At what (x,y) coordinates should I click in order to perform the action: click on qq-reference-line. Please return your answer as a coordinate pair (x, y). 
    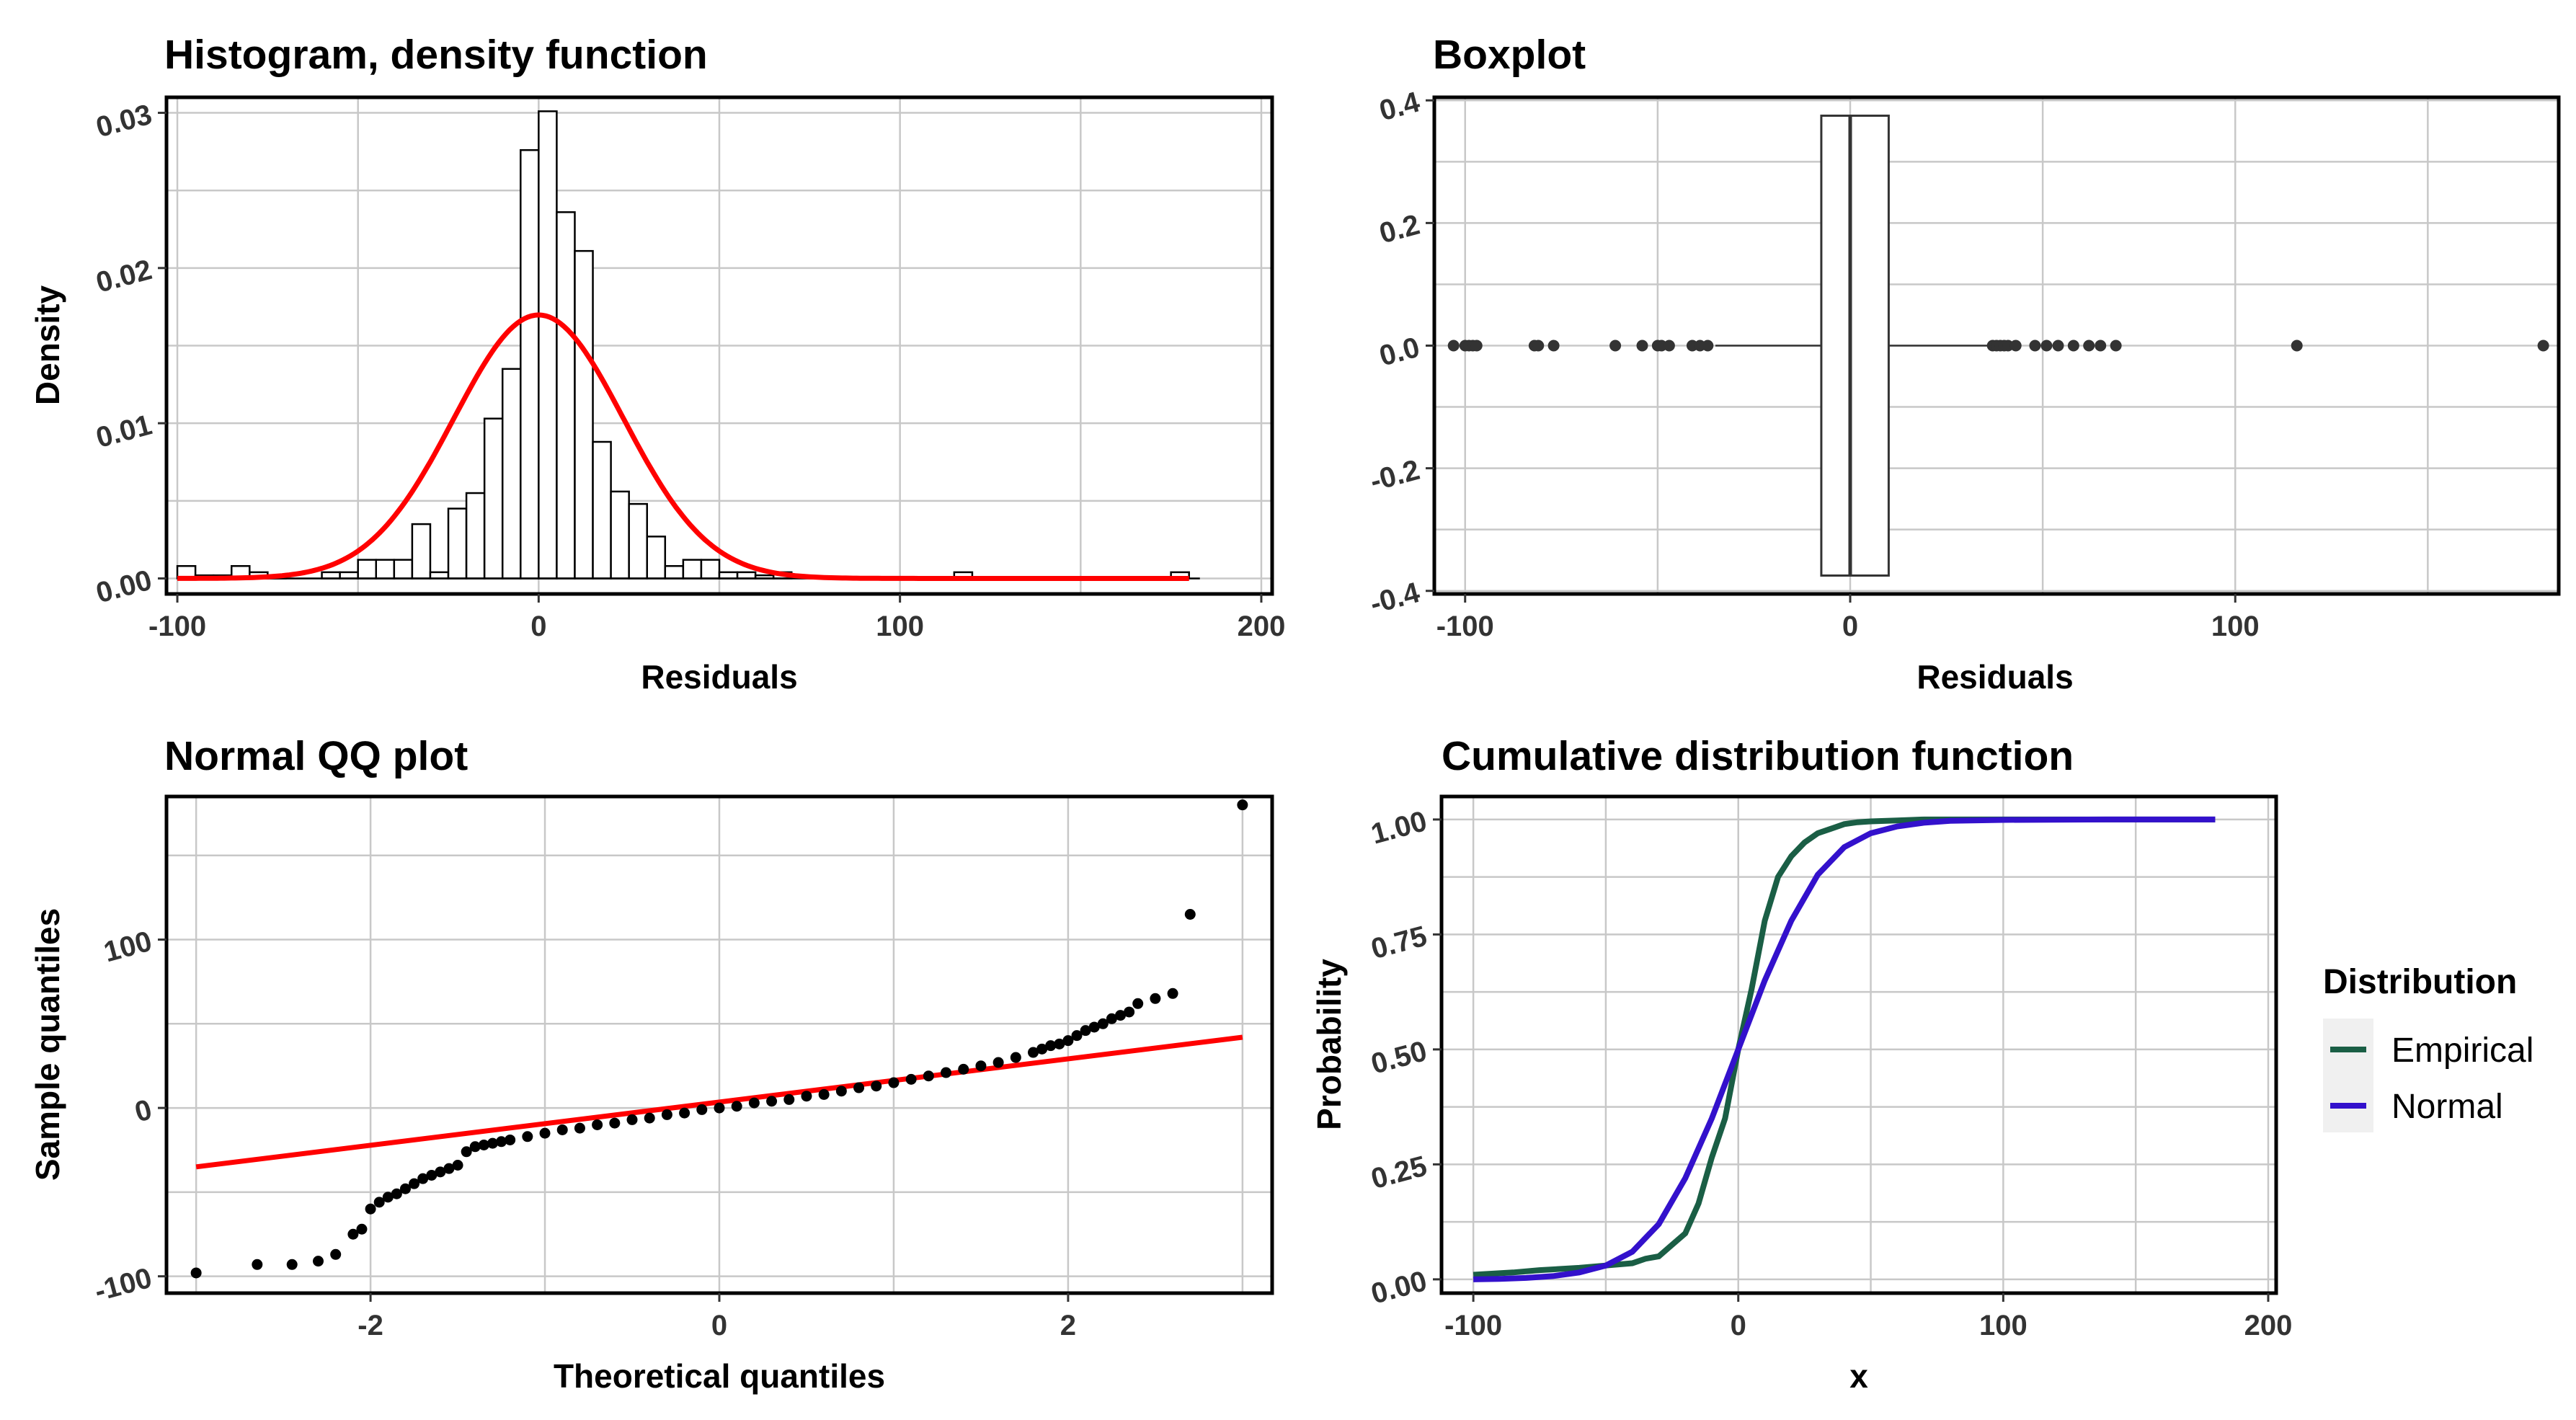
    Looking at the image, I should click on (719, 1102).